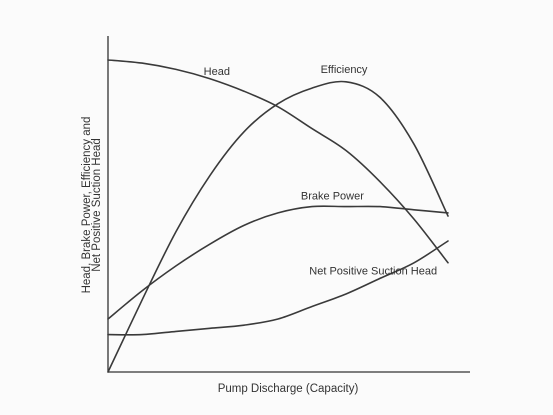  What do you see at coordinates (373, 272) in the screenshot?
I see `net-positive-suction-head-label: Net Positive Suction Head` at bounding box center [373, 272].